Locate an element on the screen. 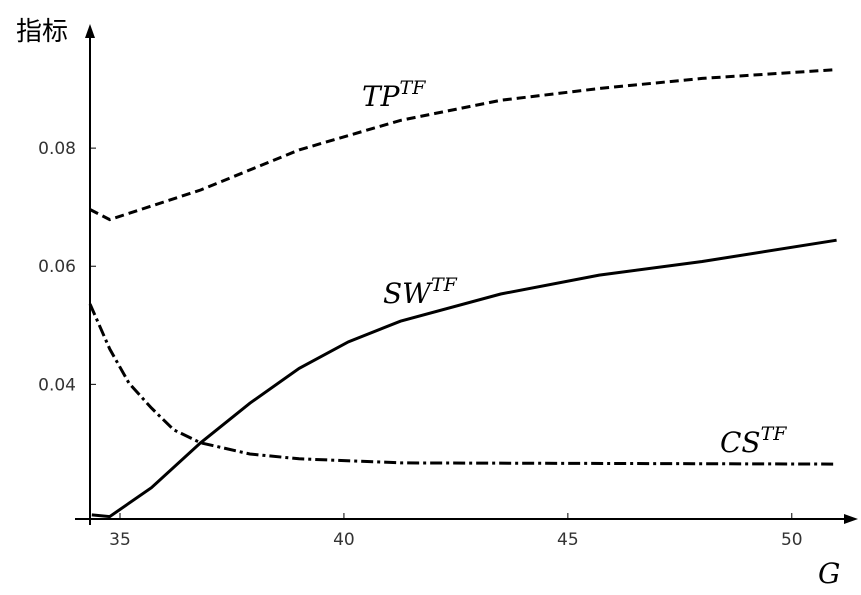 The width and height of the screenshot is (861, 595). y-arrow is located at coordinates (90, 31).